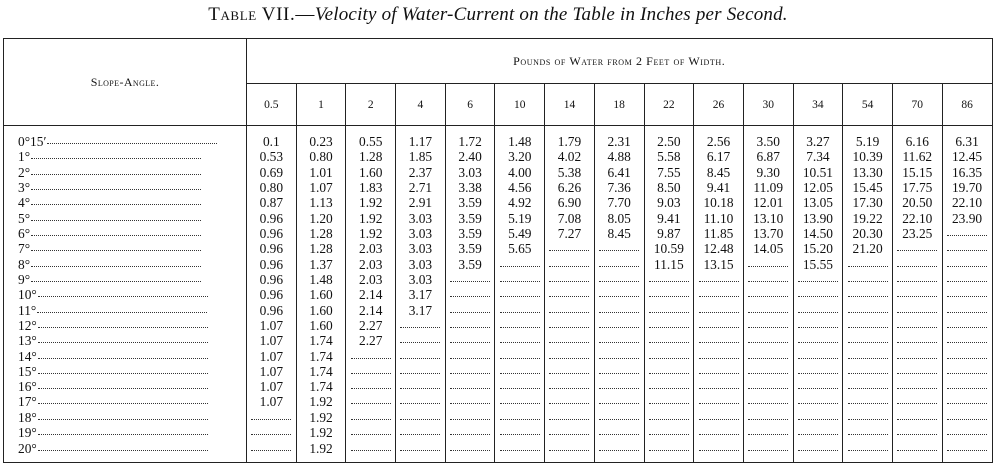 The height and width of the screenshot is (467, 996). Describe the element at coordinates (867, 233) in the screenshot. I see `velocity-cell: 20.30` at that location.